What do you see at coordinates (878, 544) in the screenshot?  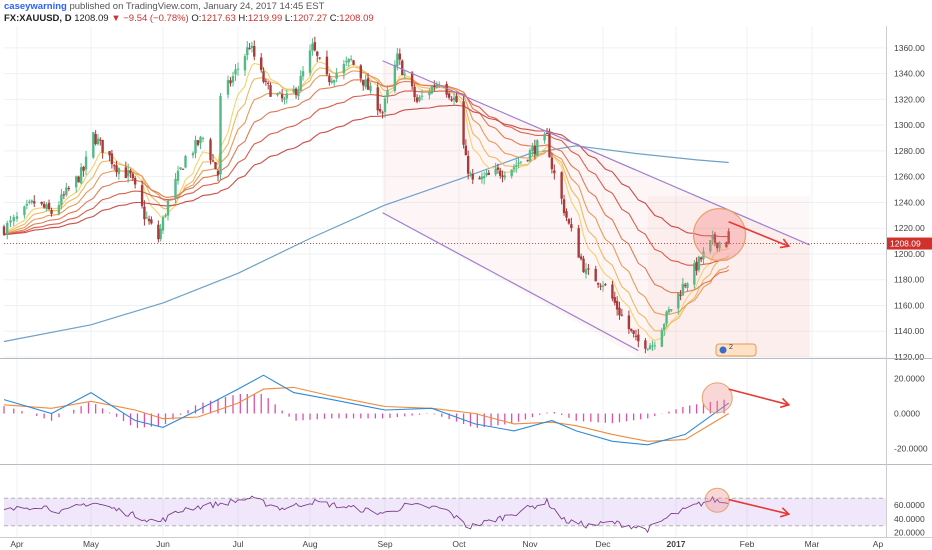 I see `time-axis-tick: Ap` at bounding box center [878, 544].